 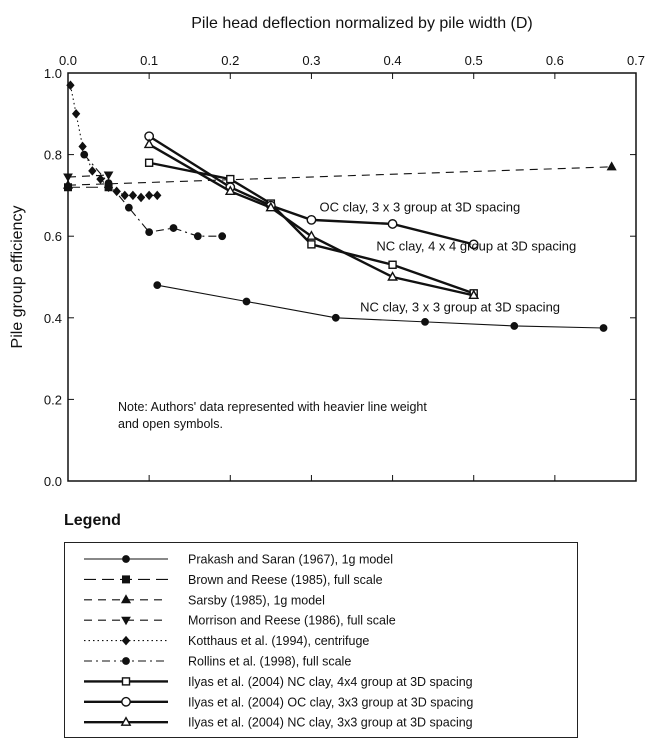 What do you see at coordinates (420, 207) in the screenshot?
I see `annotation-label: OC clay, 3 x 3 group at 3D spacing` at bounding box center [420, 207].